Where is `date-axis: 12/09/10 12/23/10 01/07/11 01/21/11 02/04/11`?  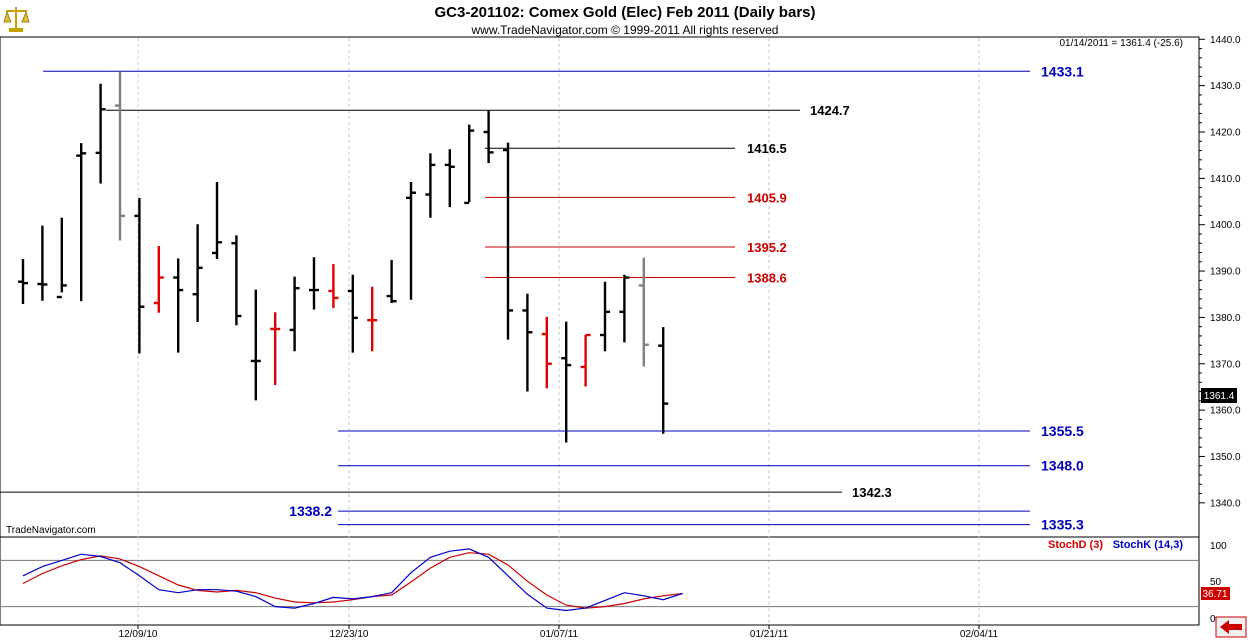
date-axis: 12/09/10 12/23/10 01/07/11 01/21/11 02/04/11 is located at coordinates (559, 632).